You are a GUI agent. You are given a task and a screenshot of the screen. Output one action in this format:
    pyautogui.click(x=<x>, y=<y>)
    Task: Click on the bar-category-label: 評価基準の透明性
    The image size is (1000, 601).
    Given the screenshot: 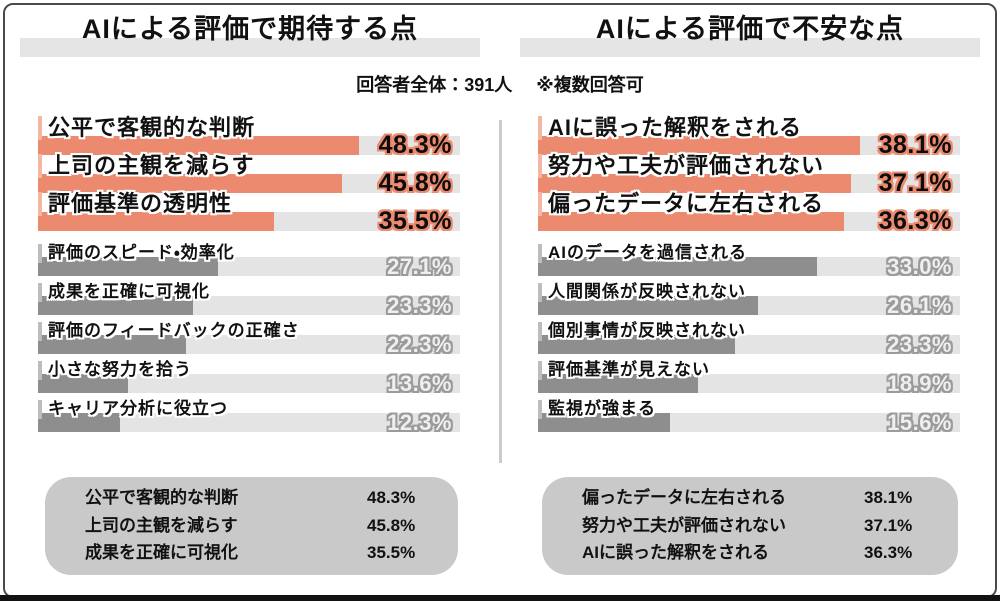 What is the action you would take?
    pyautogui.click(x=135, y=204)
    